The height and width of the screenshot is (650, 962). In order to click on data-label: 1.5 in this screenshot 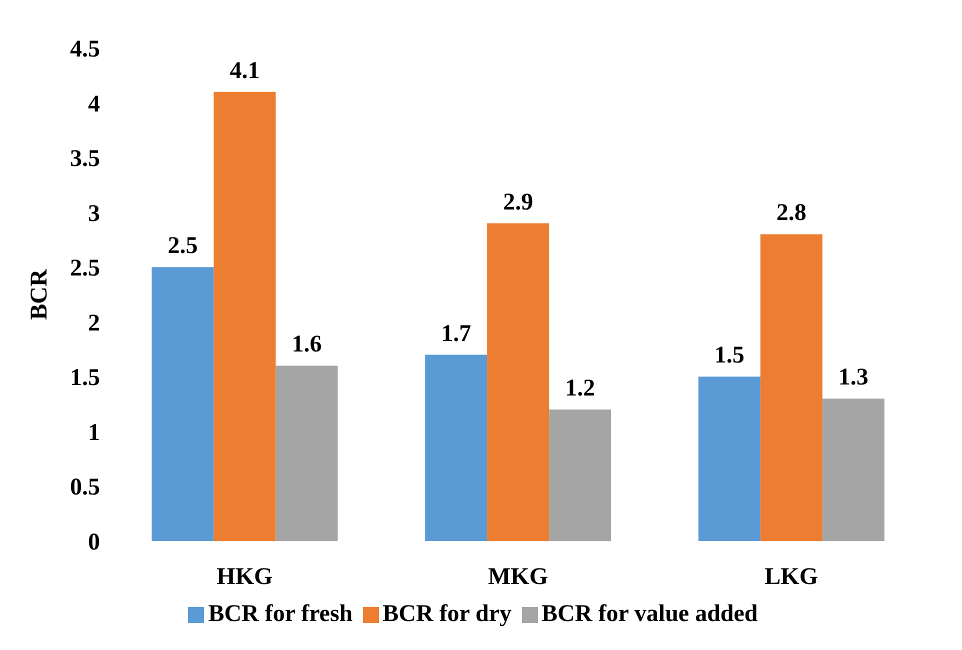, I will do `click(729, 355)`.